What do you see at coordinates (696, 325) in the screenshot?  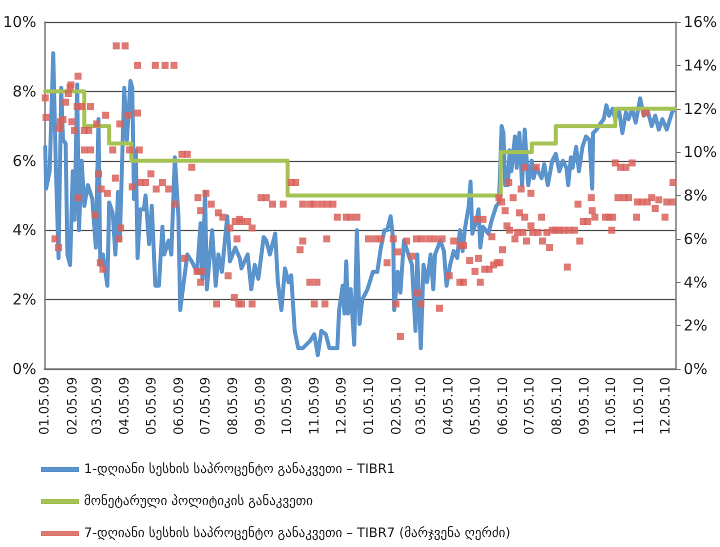 I see `y2-tick-label: 2%` at bounding box center [696, 325].